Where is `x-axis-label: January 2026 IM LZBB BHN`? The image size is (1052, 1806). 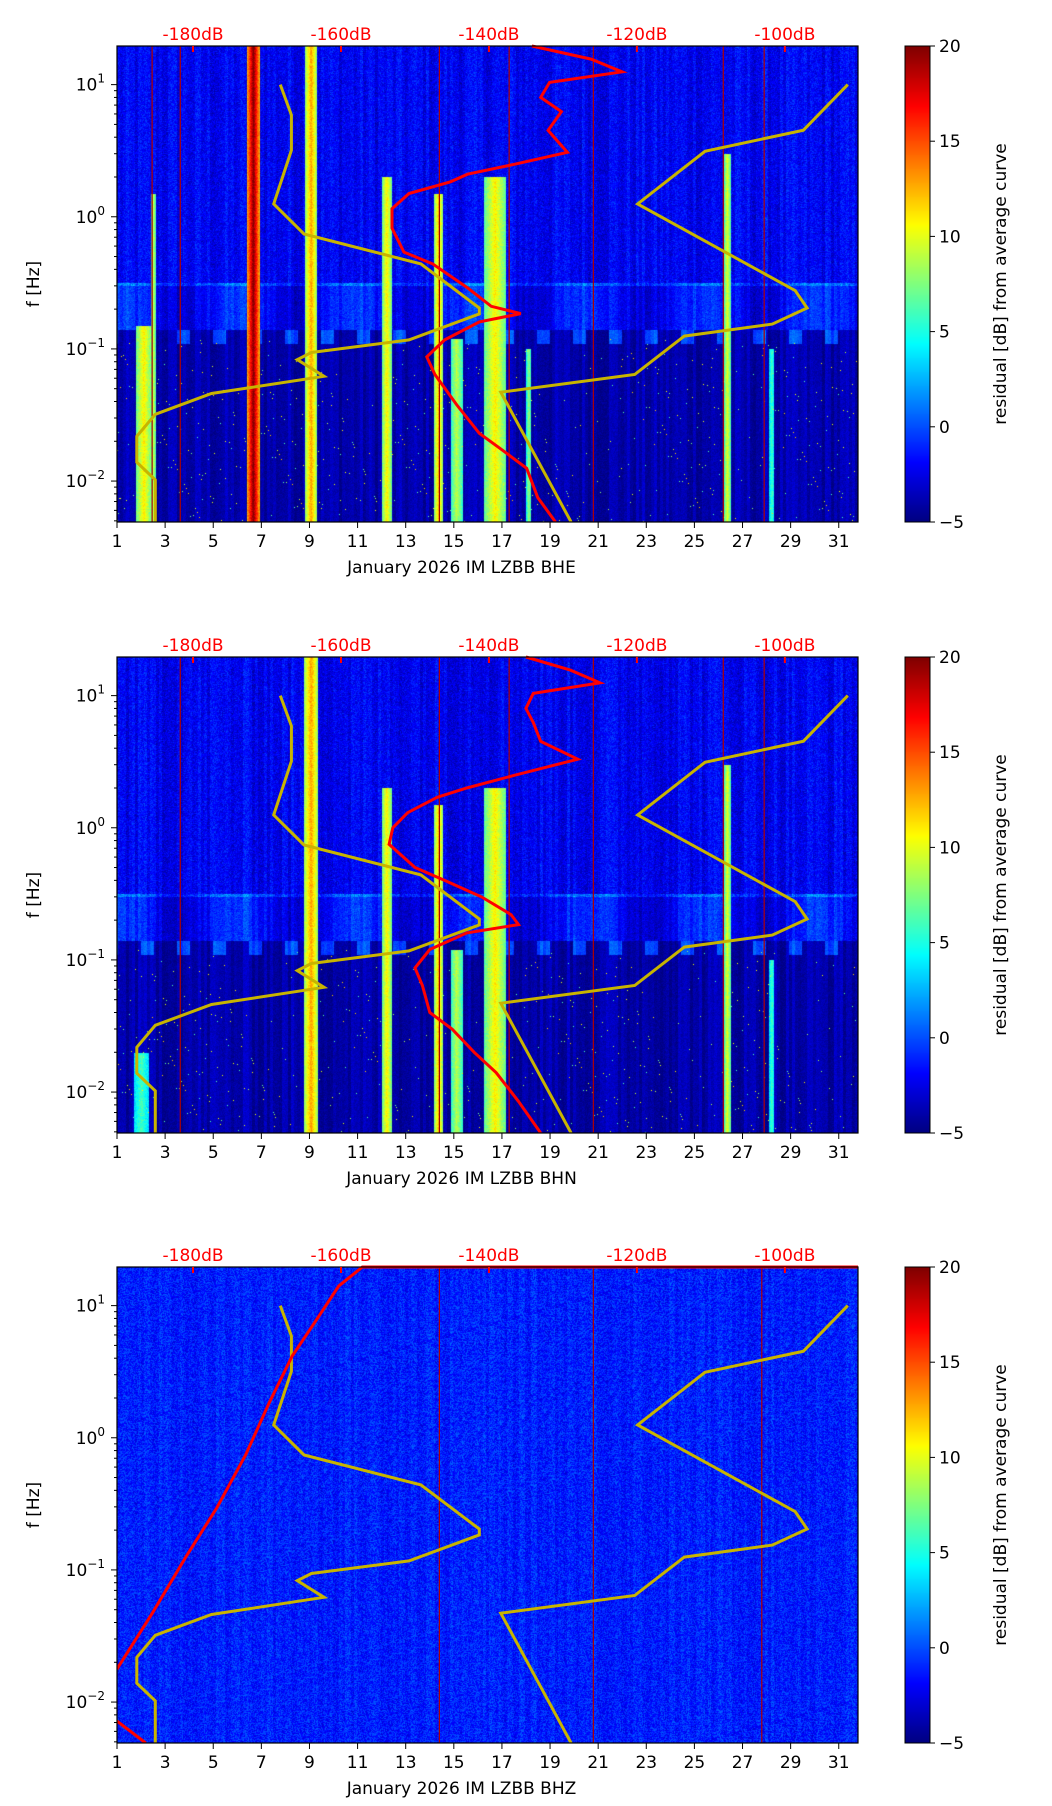 x-axis-label: January 2026 IM LZBB BHN is located at coordinates (461, 1179).